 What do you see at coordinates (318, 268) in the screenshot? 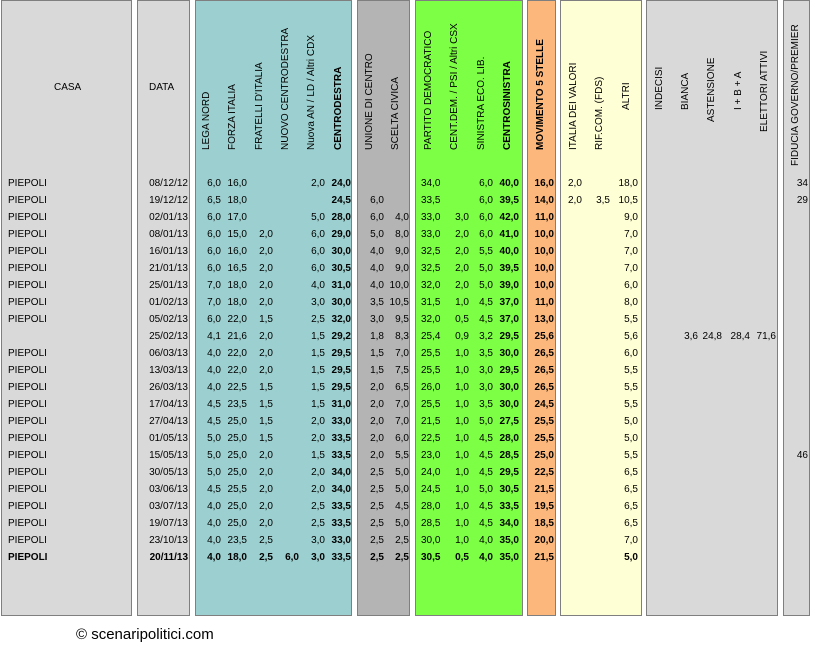
I see `cell-nan: 6,0` at bounding box center [318, 268].